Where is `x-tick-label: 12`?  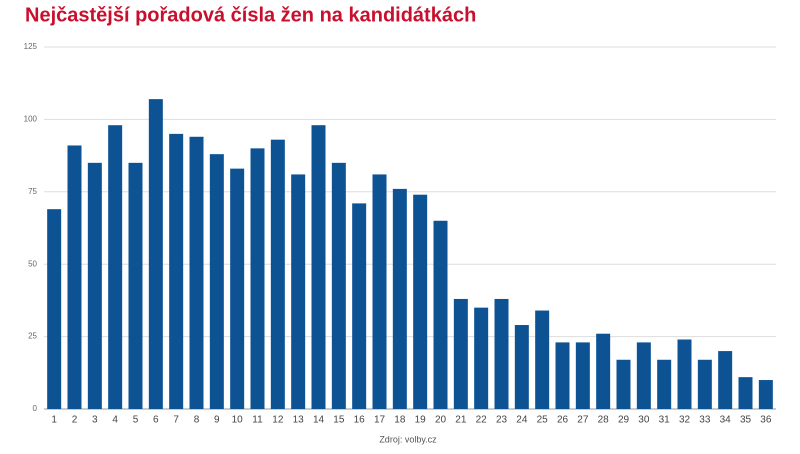 x-tick-label: 12 is located at coordinates (278, 420).